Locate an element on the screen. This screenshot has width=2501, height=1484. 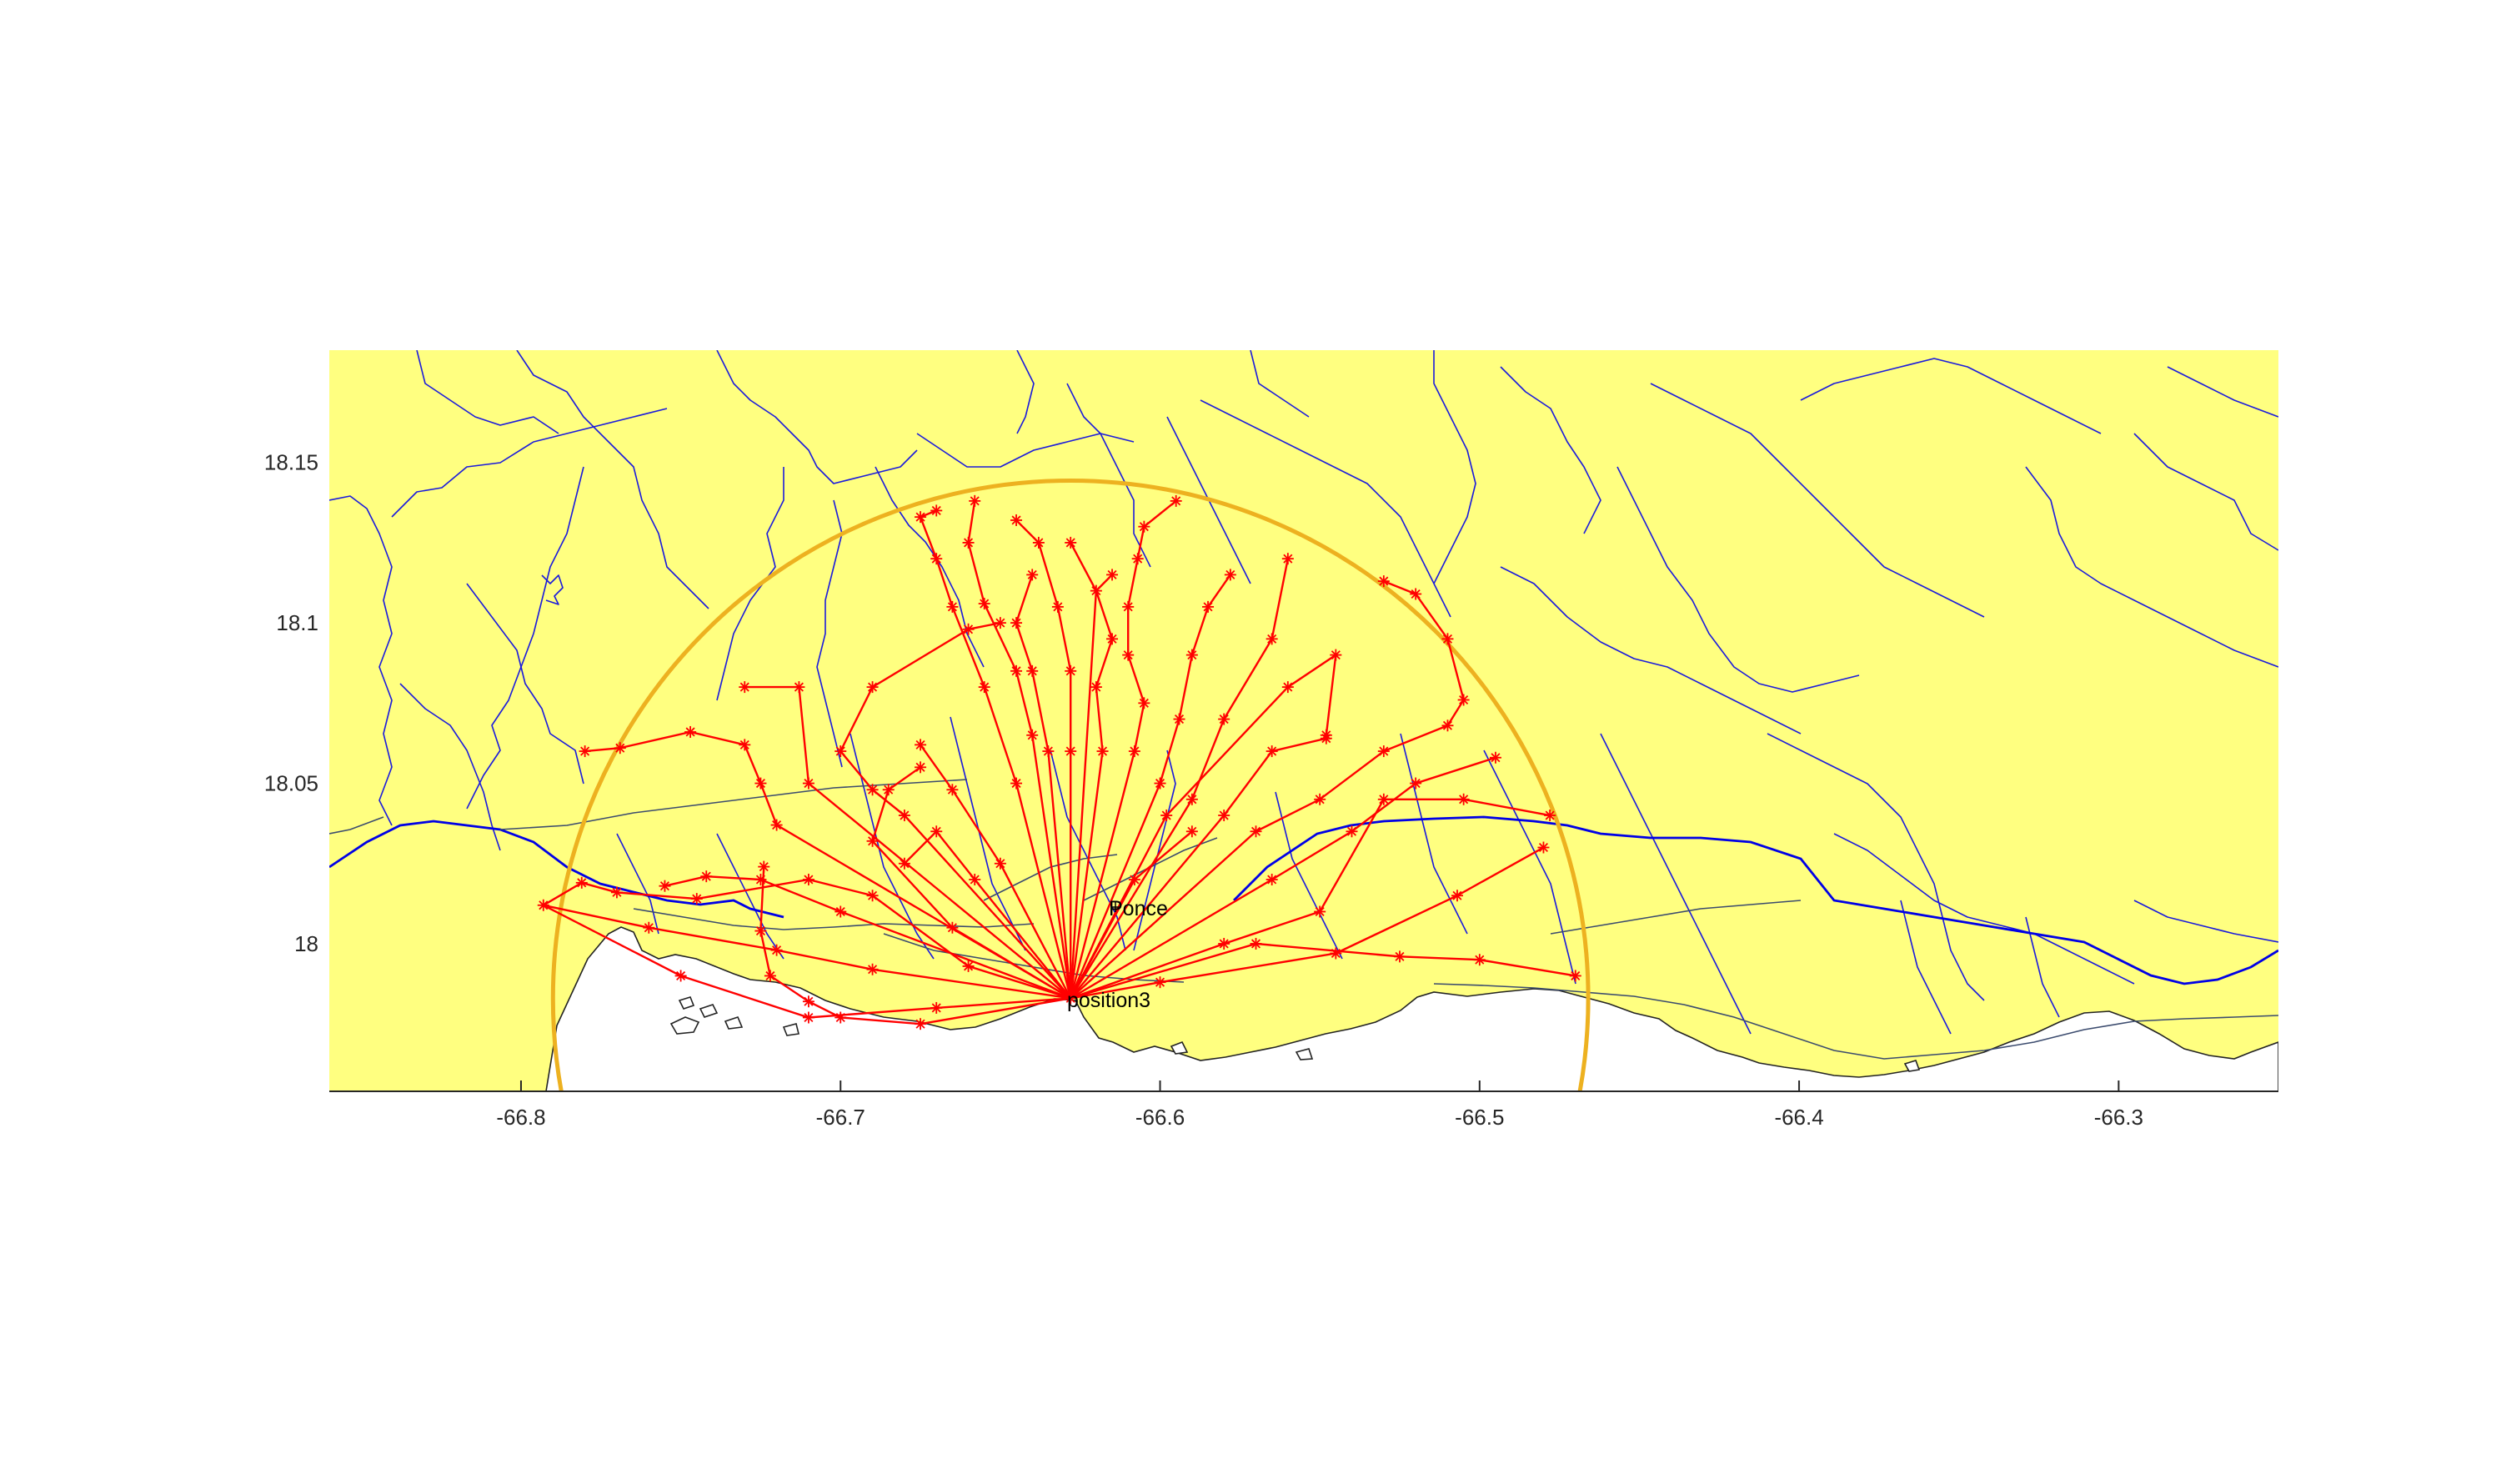
x-tick-label: -66.8 is located at coordinates (520, 1117).